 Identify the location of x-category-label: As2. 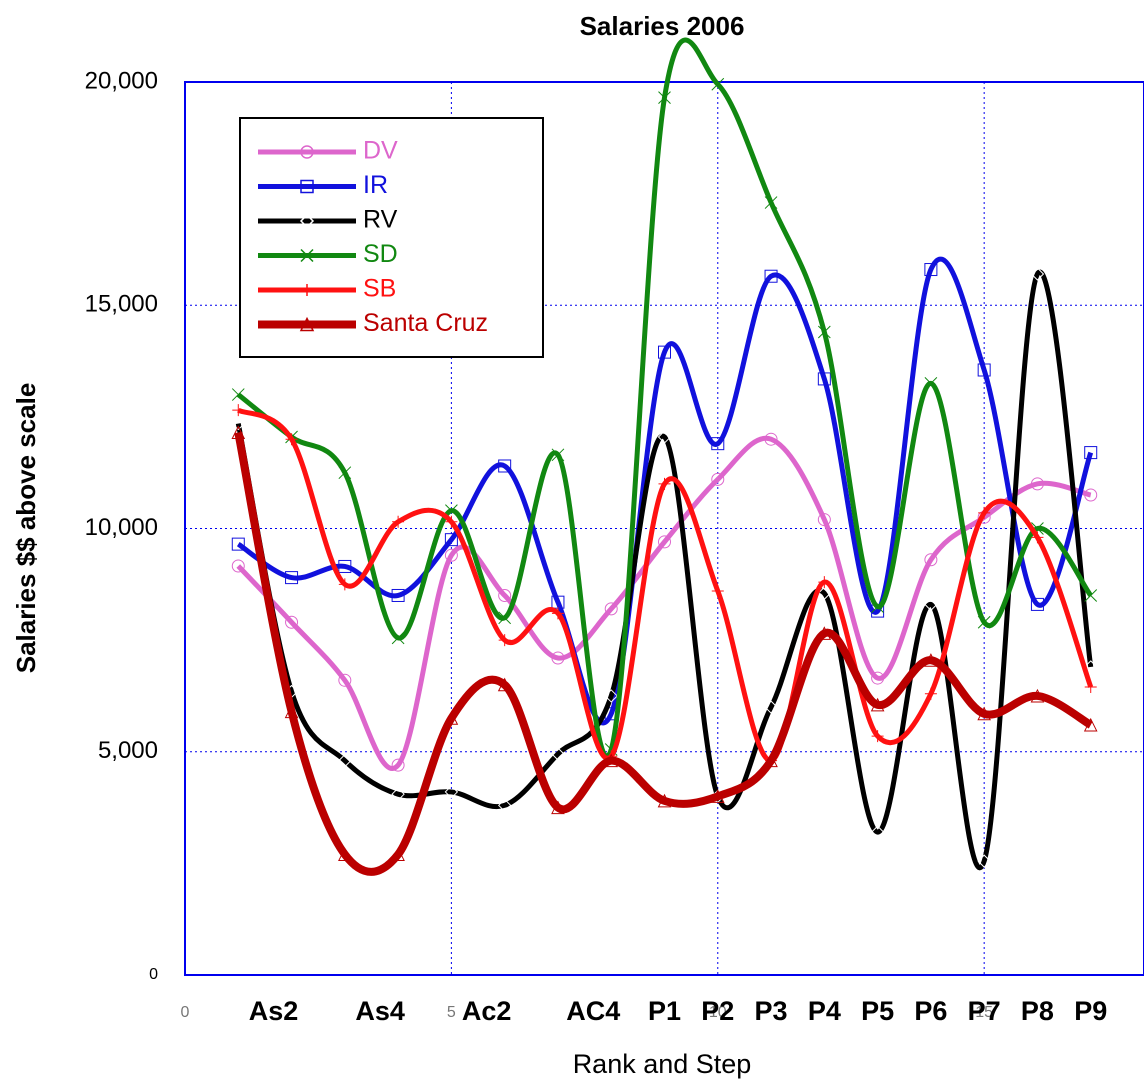
(274, 1011).